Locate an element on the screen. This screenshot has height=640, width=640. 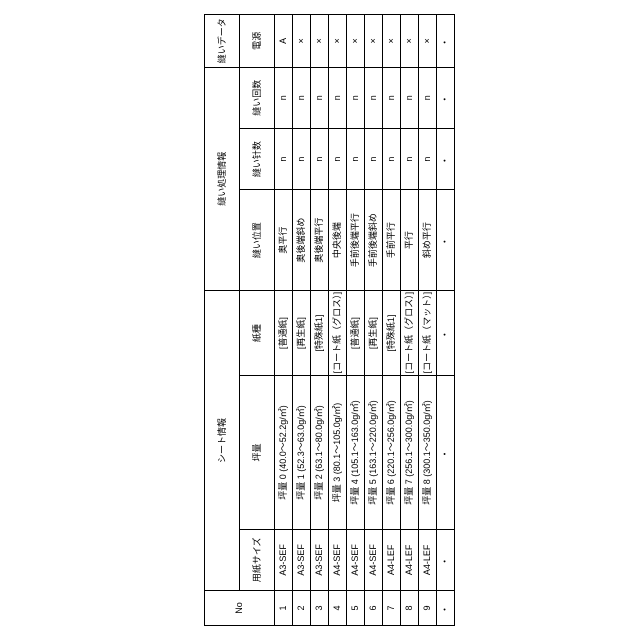
column-header-paper-size: 用紙サイズ is located at coordinates (257, 560).